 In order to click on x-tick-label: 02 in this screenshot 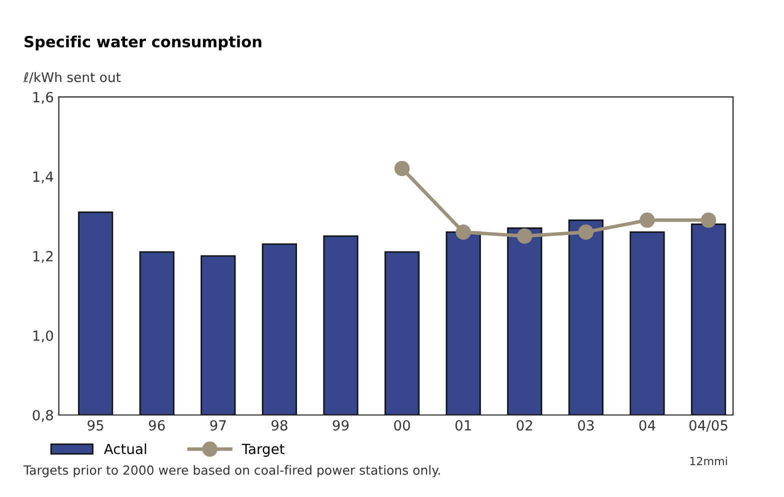, I will do `click(524, 425)`.